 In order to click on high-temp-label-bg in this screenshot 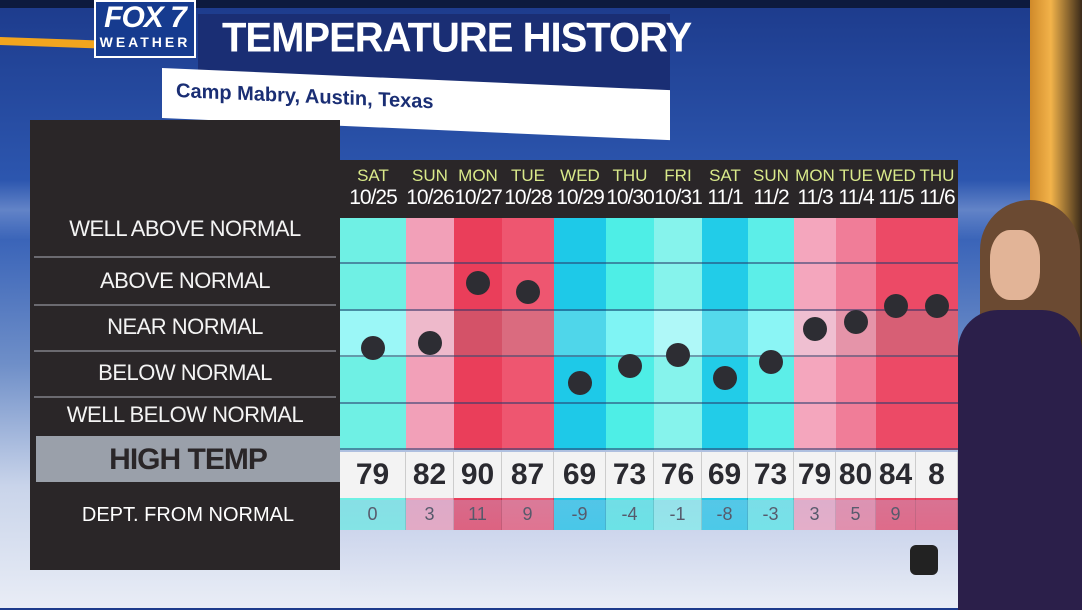, I will do `click(188, 459)`.